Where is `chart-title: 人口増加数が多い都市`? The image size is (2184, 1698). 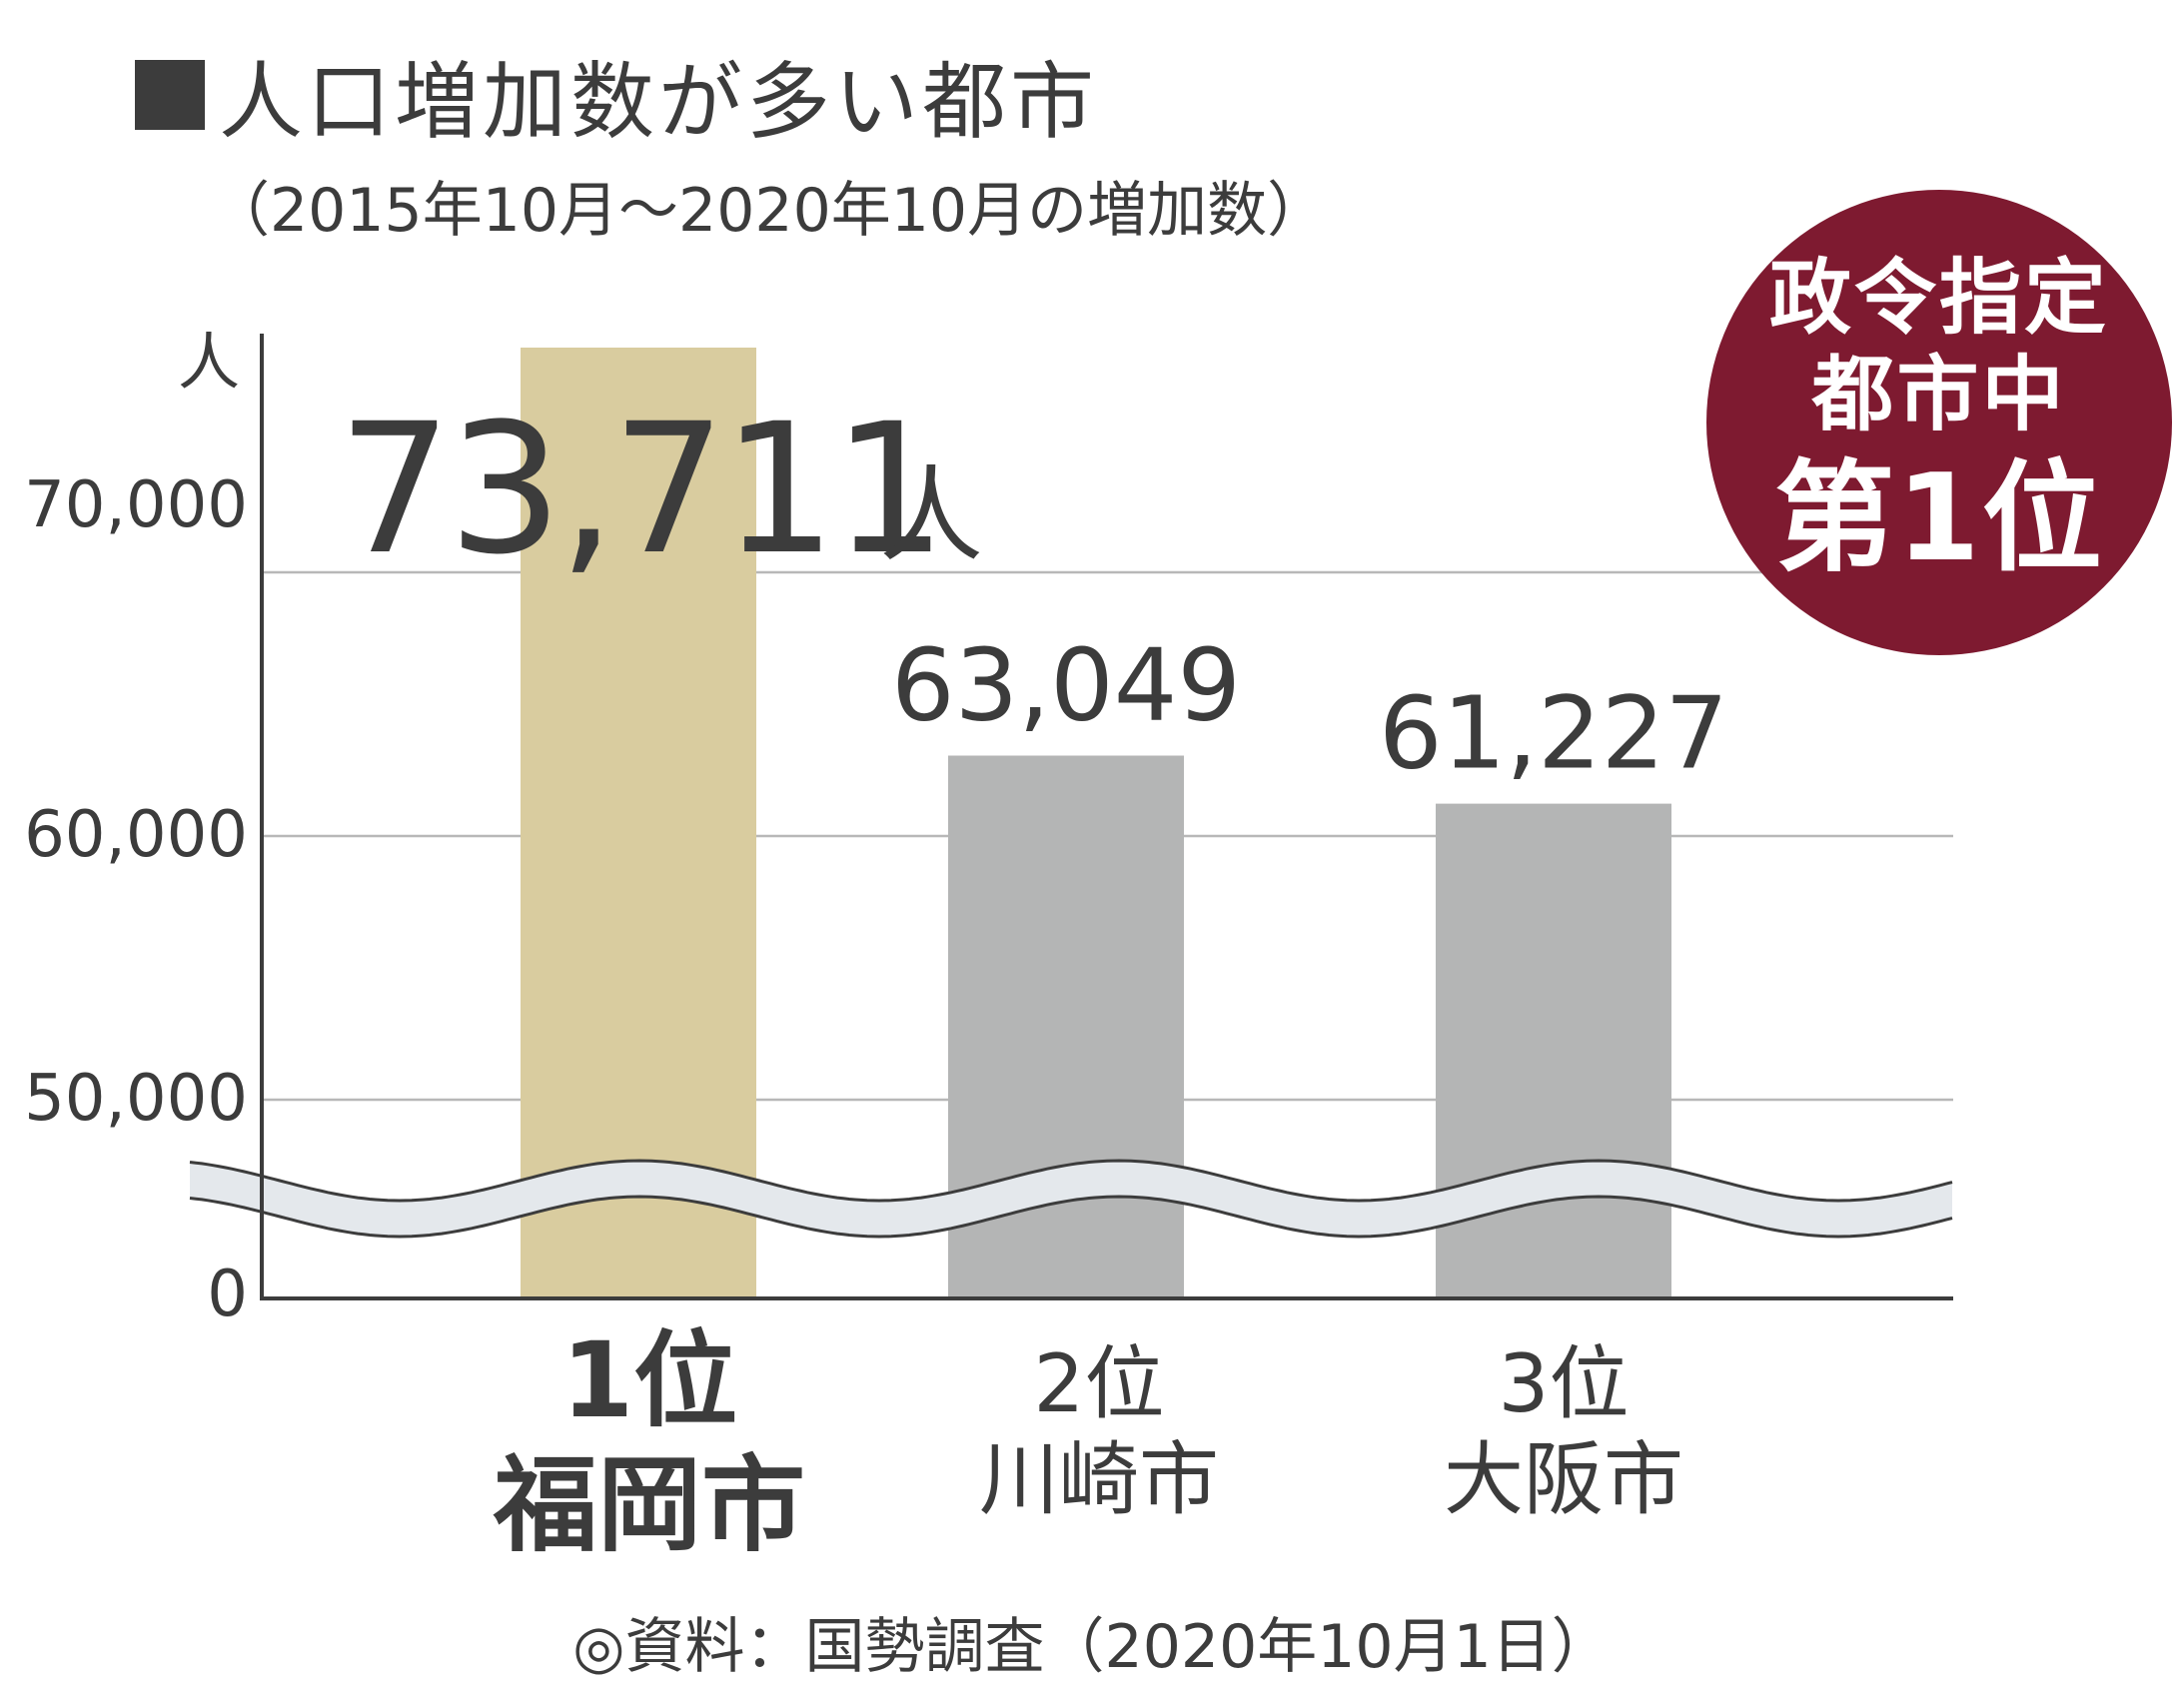 chart-title: 人口増加数が多い都市 is located at coordinates (616, 95).